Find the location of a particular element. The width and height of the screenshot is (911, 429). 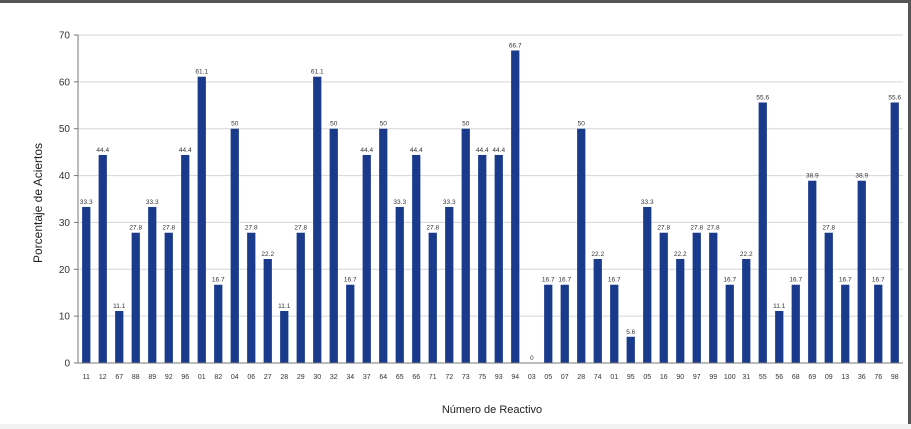

x-tick-label: 01 is located at coordinates (614, 377).